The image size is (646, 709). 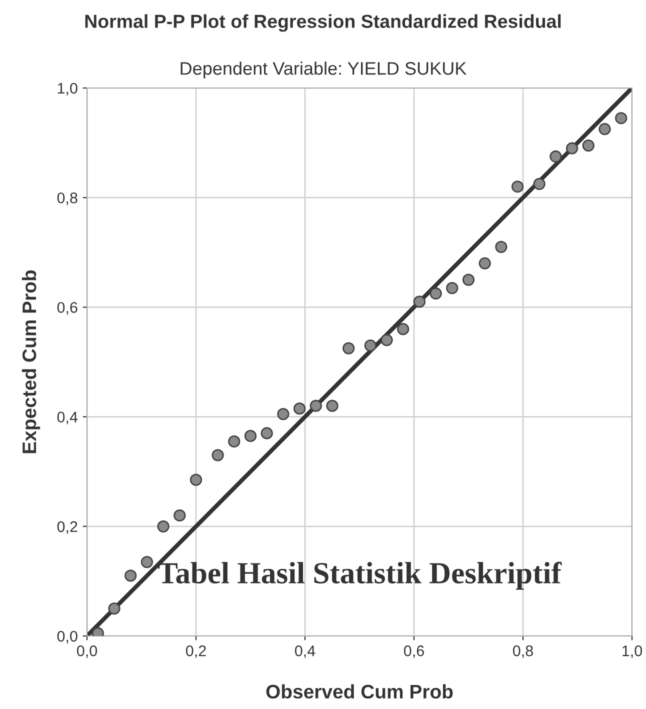 What do you see at coordinates (67, 527) in the screenshot?
I see `y-tick-label: 0,2` at bounding box center [67, 527].